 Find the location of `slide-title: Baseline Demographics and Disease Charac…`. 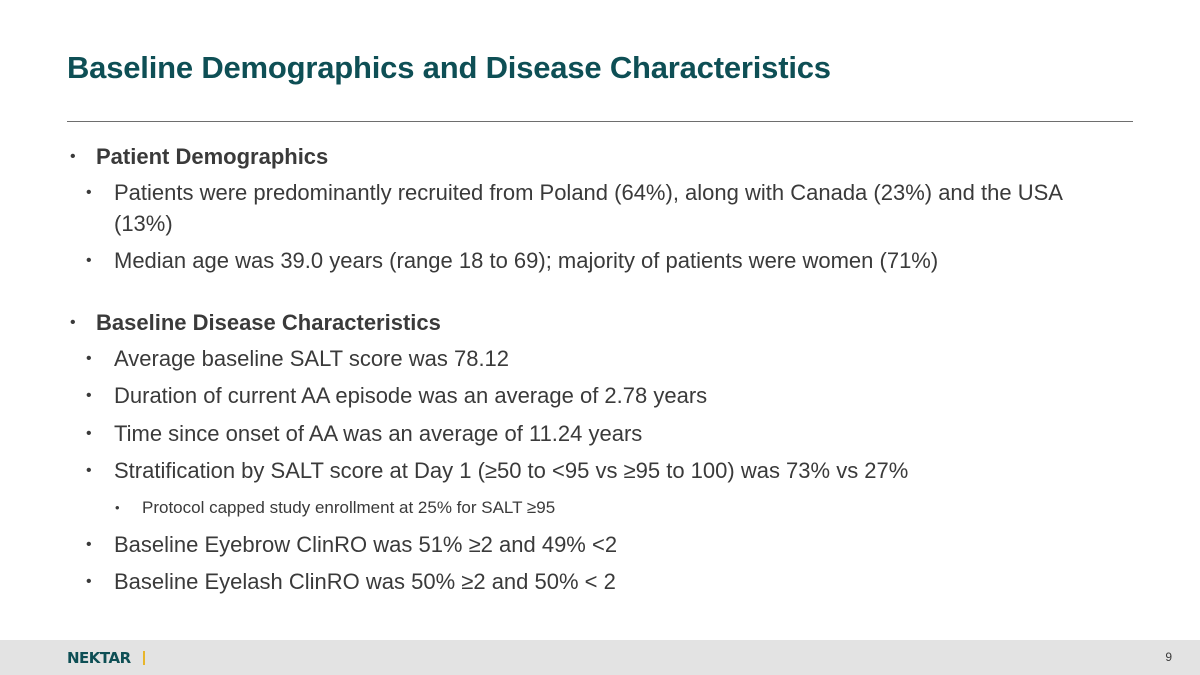

slide-title: Baseline Demographics and Disease Charac… is located at coordinates (449, 67).